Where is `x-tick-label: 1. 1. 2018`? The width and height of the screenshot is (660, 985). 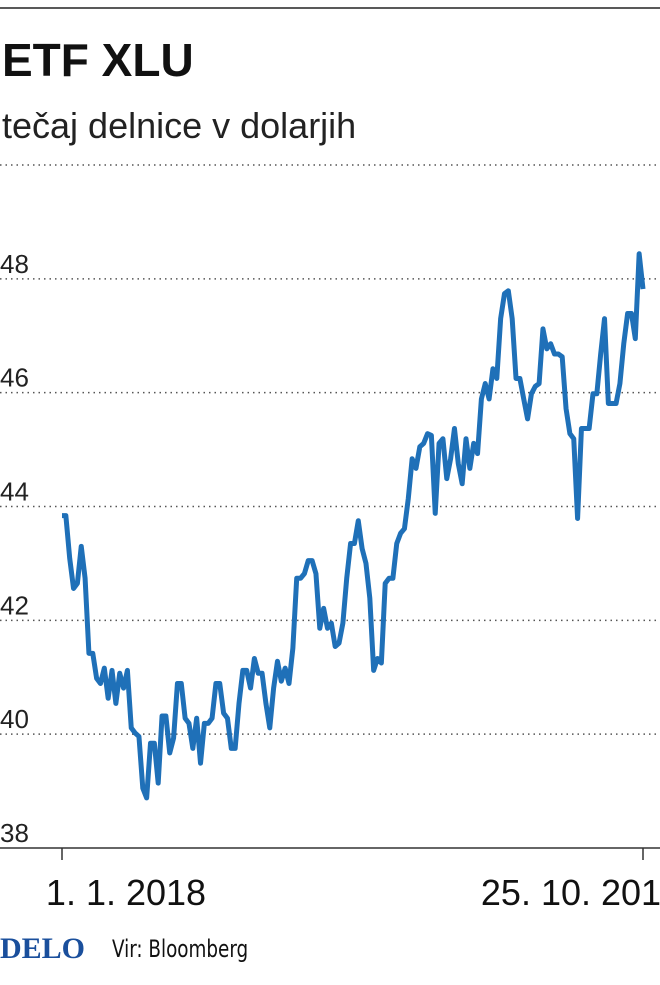 x-tick-label: 1. 1. 2018 is located at coordinates (126, 892).